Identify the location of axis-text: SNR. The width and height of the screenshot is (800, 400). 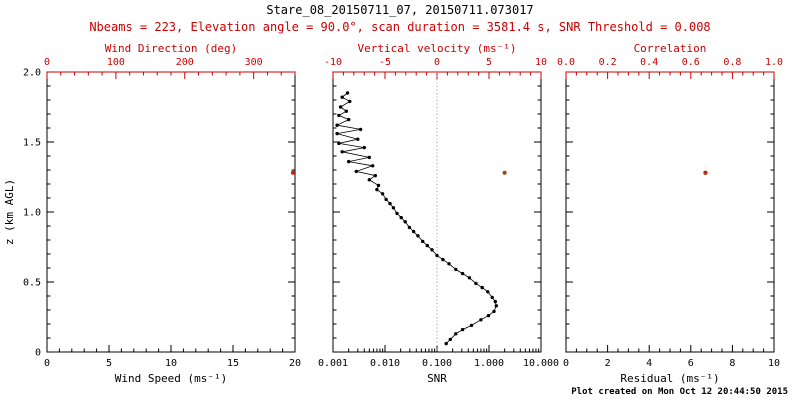
(437, 378).